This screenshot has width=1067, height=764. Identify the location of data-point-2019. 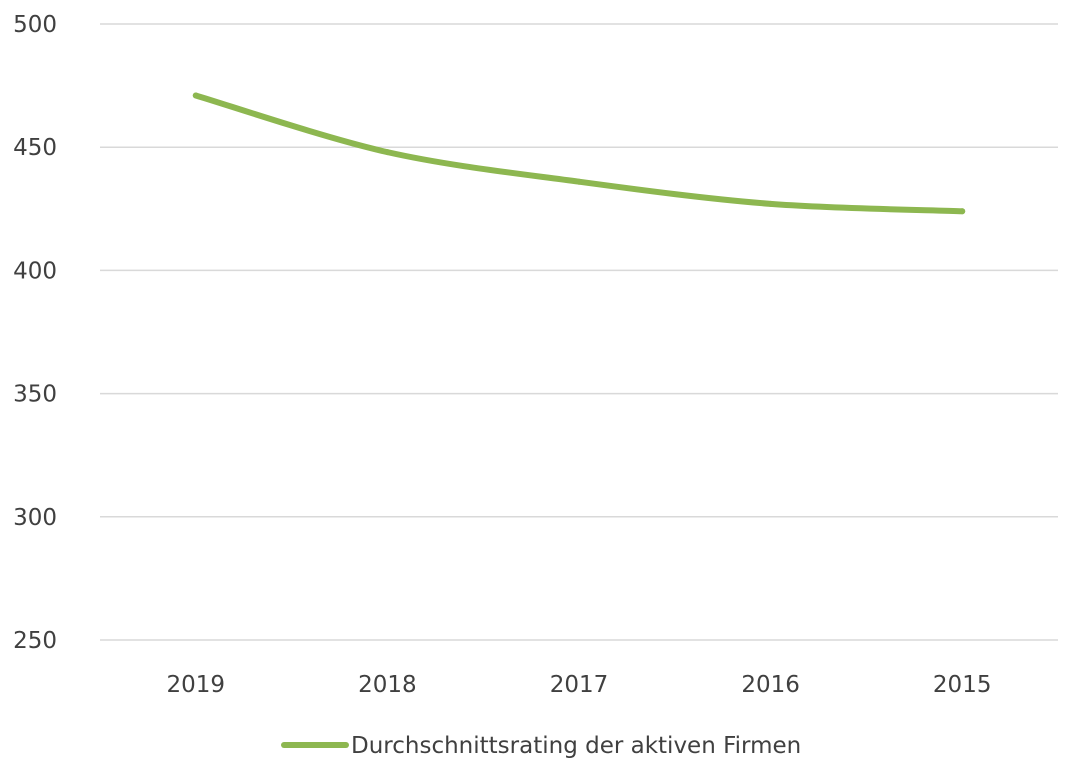
(195, 95).